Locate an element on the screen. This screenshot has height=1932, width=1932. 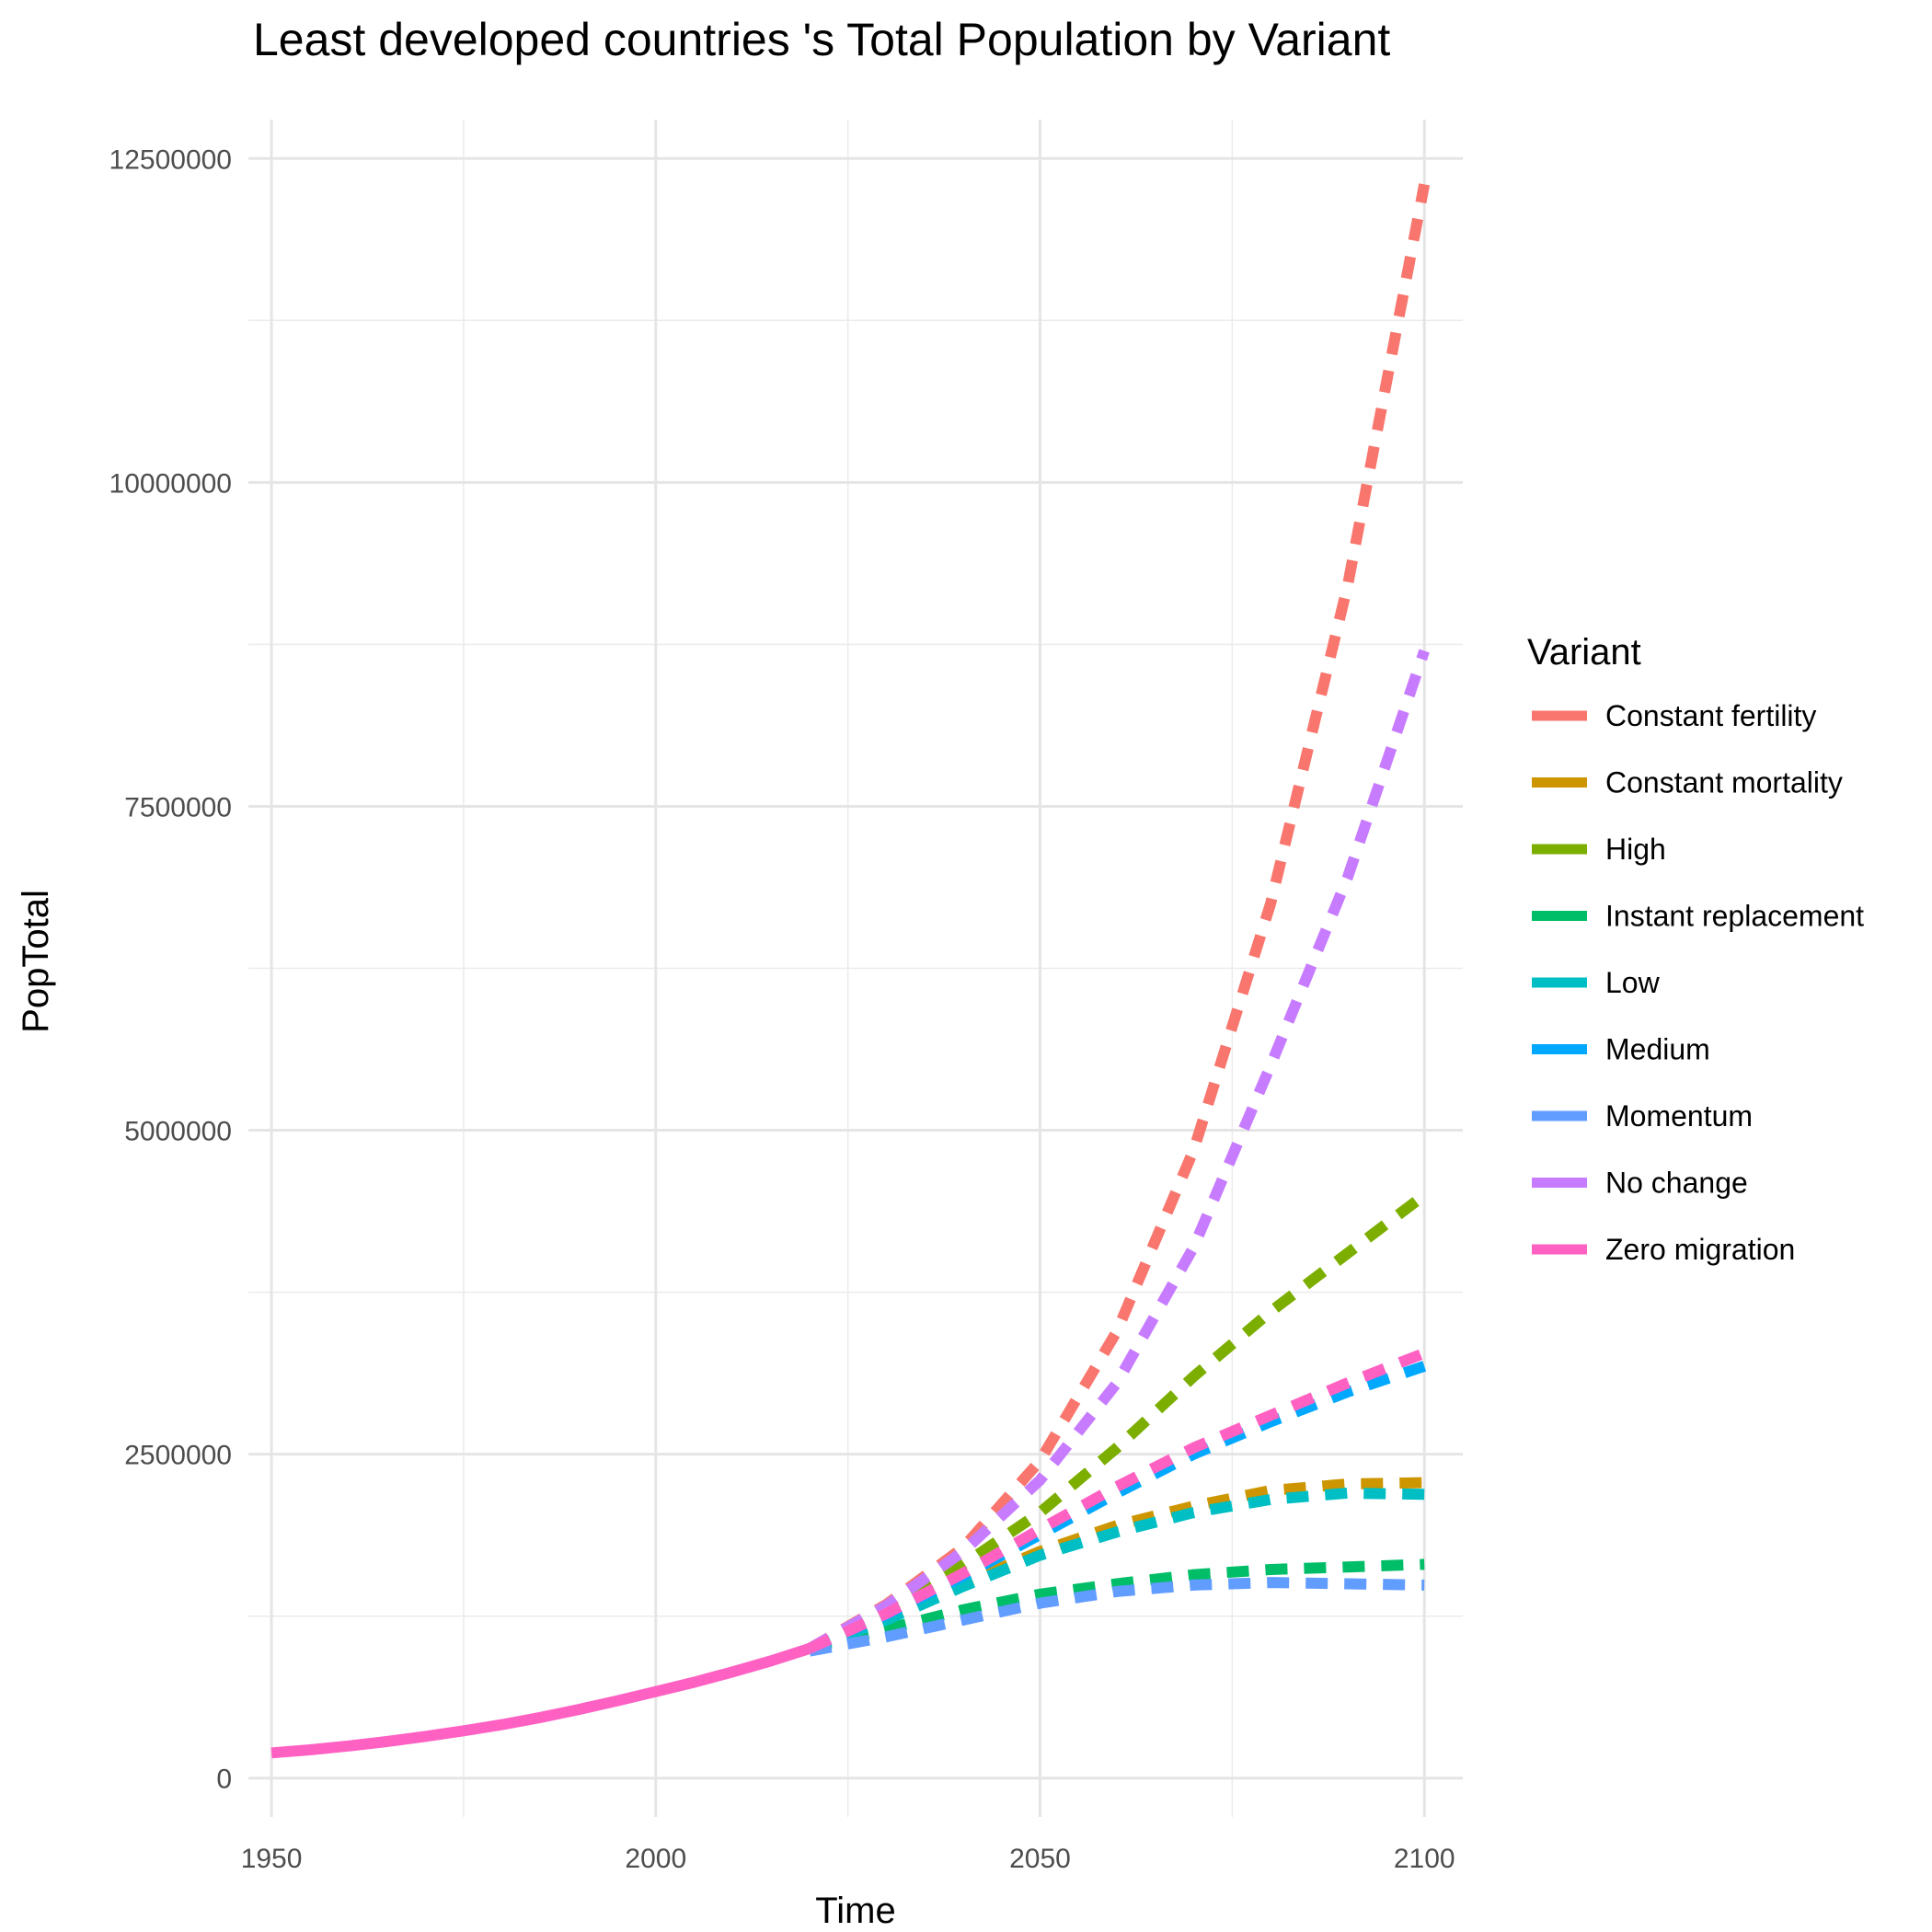
legend-title: Variant is located at coordinates (1584, 652).